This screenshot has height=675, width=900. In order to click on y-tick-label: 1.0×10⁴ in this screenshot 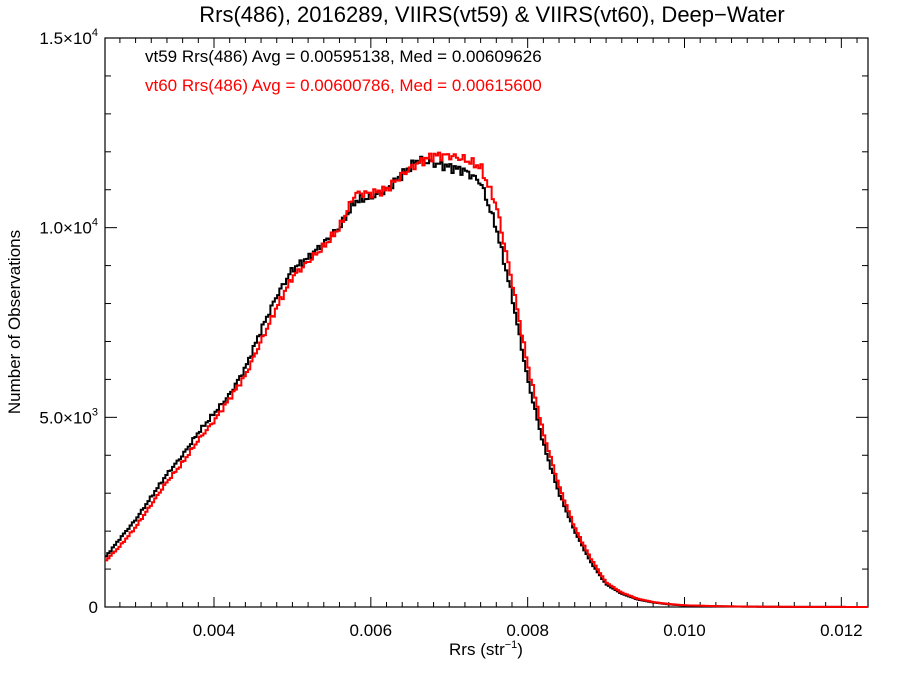, I will do `click(68, 227)`.